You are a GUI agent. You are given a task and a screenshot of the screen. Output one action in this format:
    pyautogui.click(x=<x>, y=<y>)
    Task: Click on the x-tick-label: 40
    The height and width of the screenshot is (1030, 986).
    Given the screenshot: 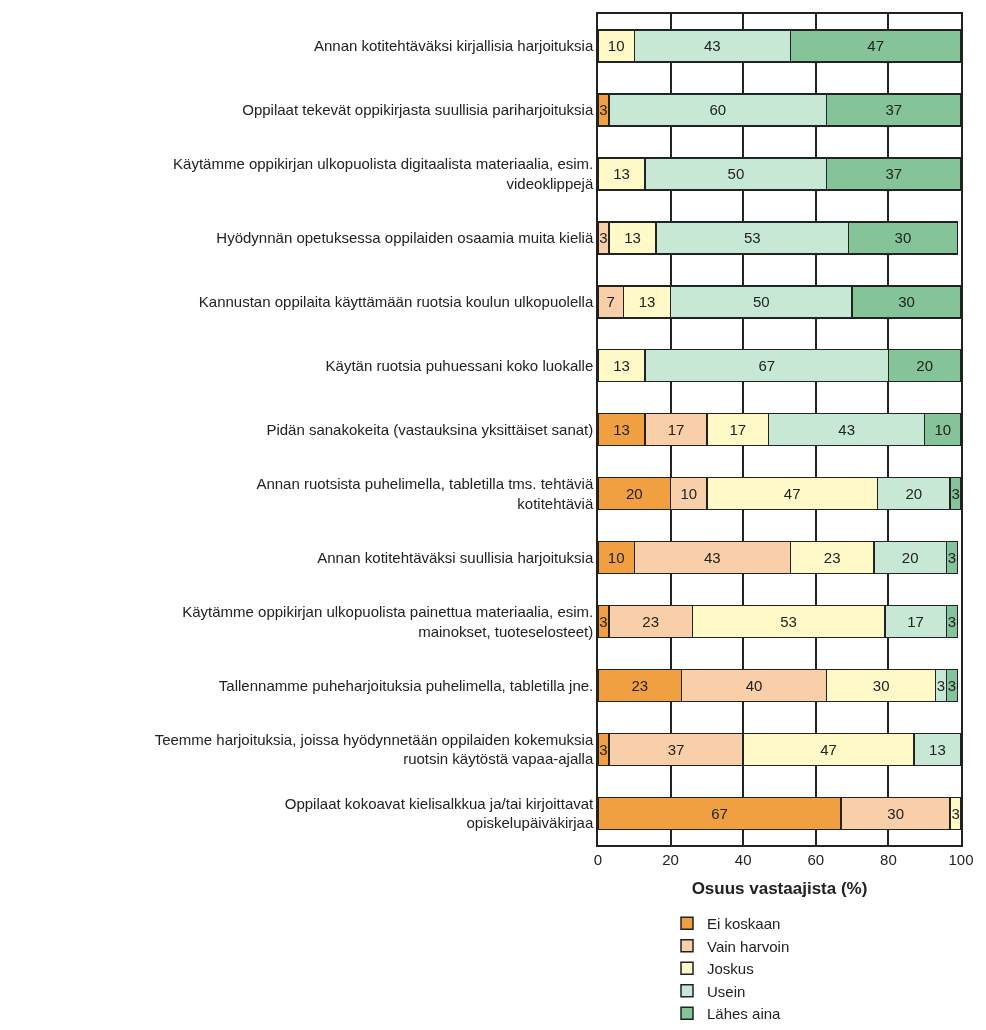 What is the action you would take?
    pyautogui.click(x=743, y=860)
    